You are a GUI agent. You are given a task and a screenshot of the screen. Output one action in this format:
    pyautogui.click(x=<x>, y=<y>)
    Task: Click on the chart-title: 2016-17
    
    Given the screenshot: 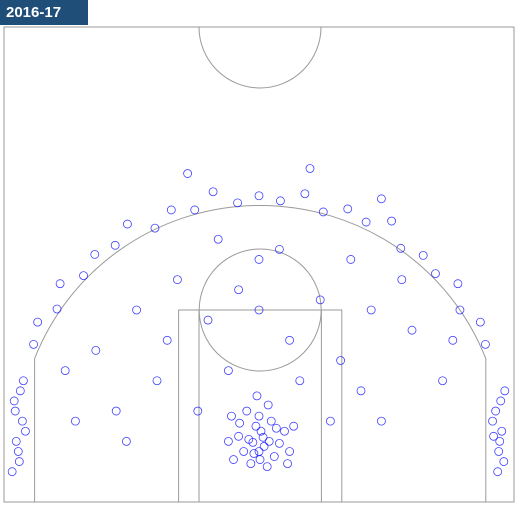 What is the action you would take?
    pyautogui.click(x=33, y=12)
    